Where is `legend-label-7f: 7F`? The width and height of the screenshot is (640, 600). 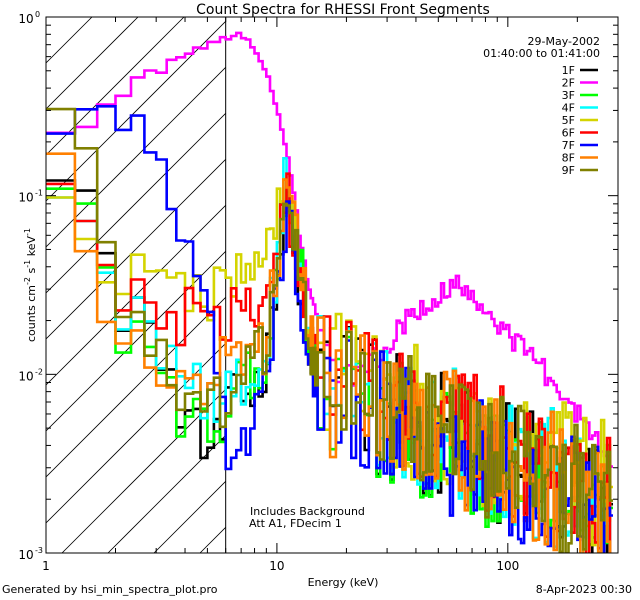 legend-label-7f: 7F is located at coordinates (568, 145).